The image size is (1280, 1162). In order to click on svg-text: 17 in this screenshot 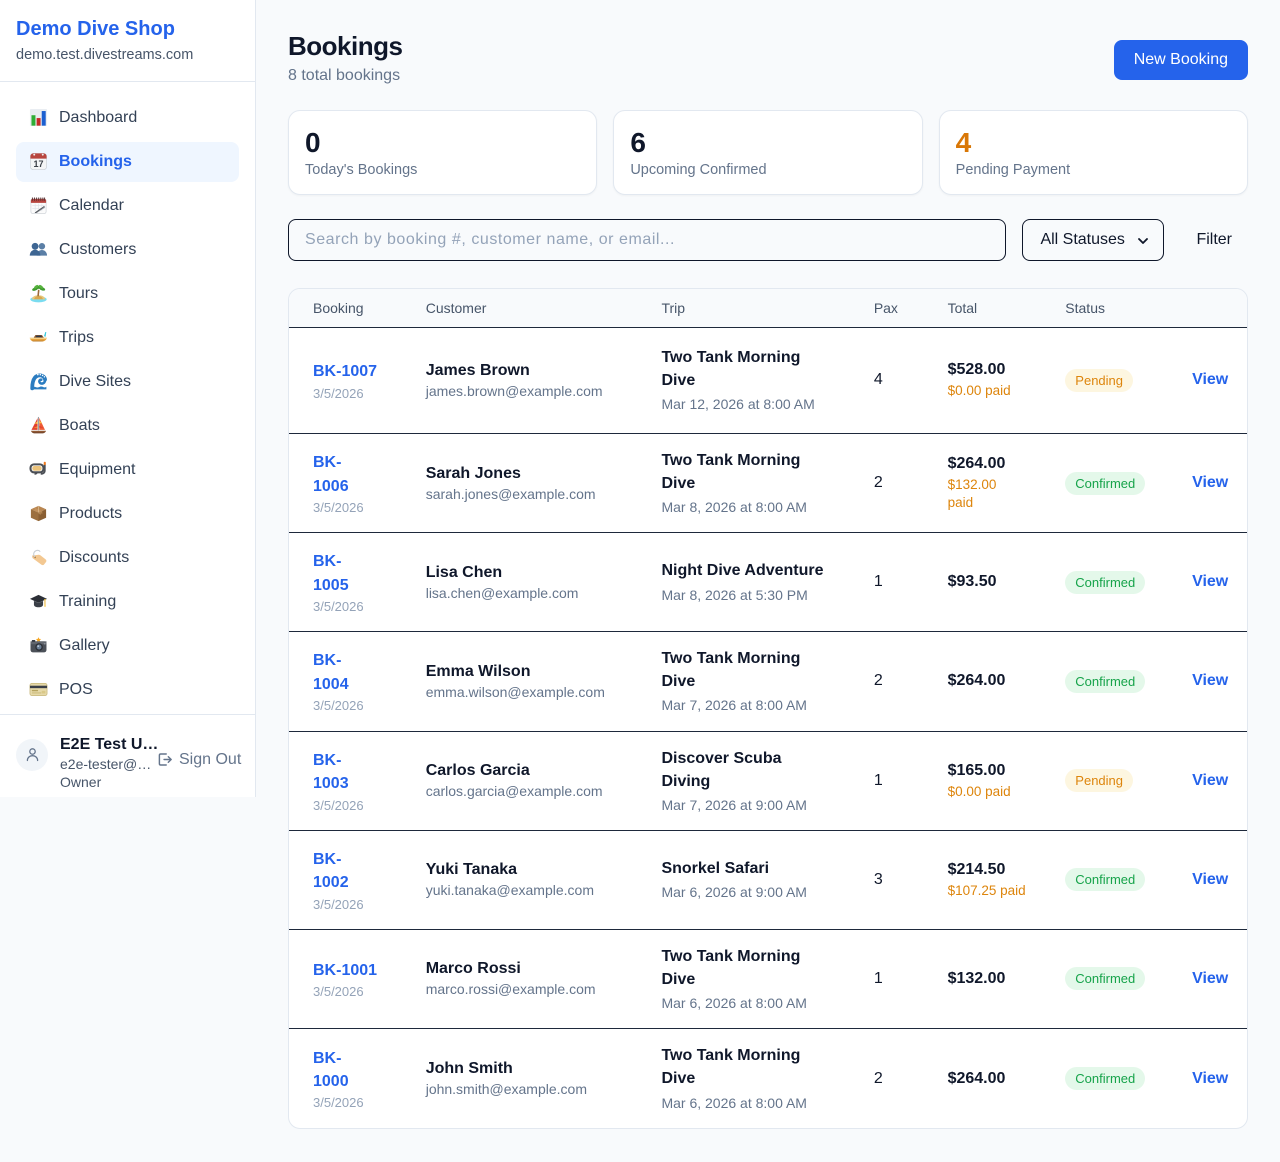, I will do `click(38, 164)`.